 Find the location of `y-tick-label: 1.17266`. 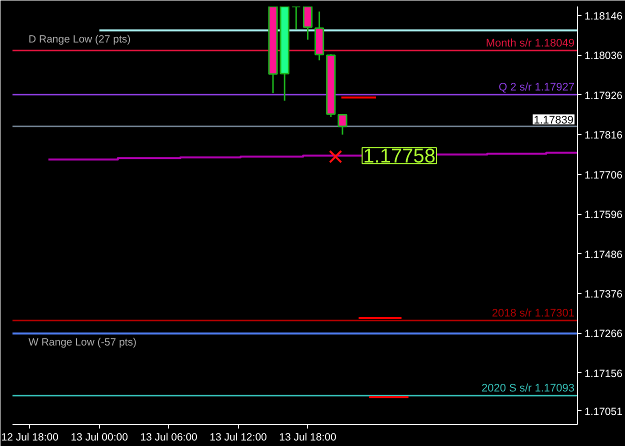

y-tick-label: 1.17266 is located at coordinates (603, 334).